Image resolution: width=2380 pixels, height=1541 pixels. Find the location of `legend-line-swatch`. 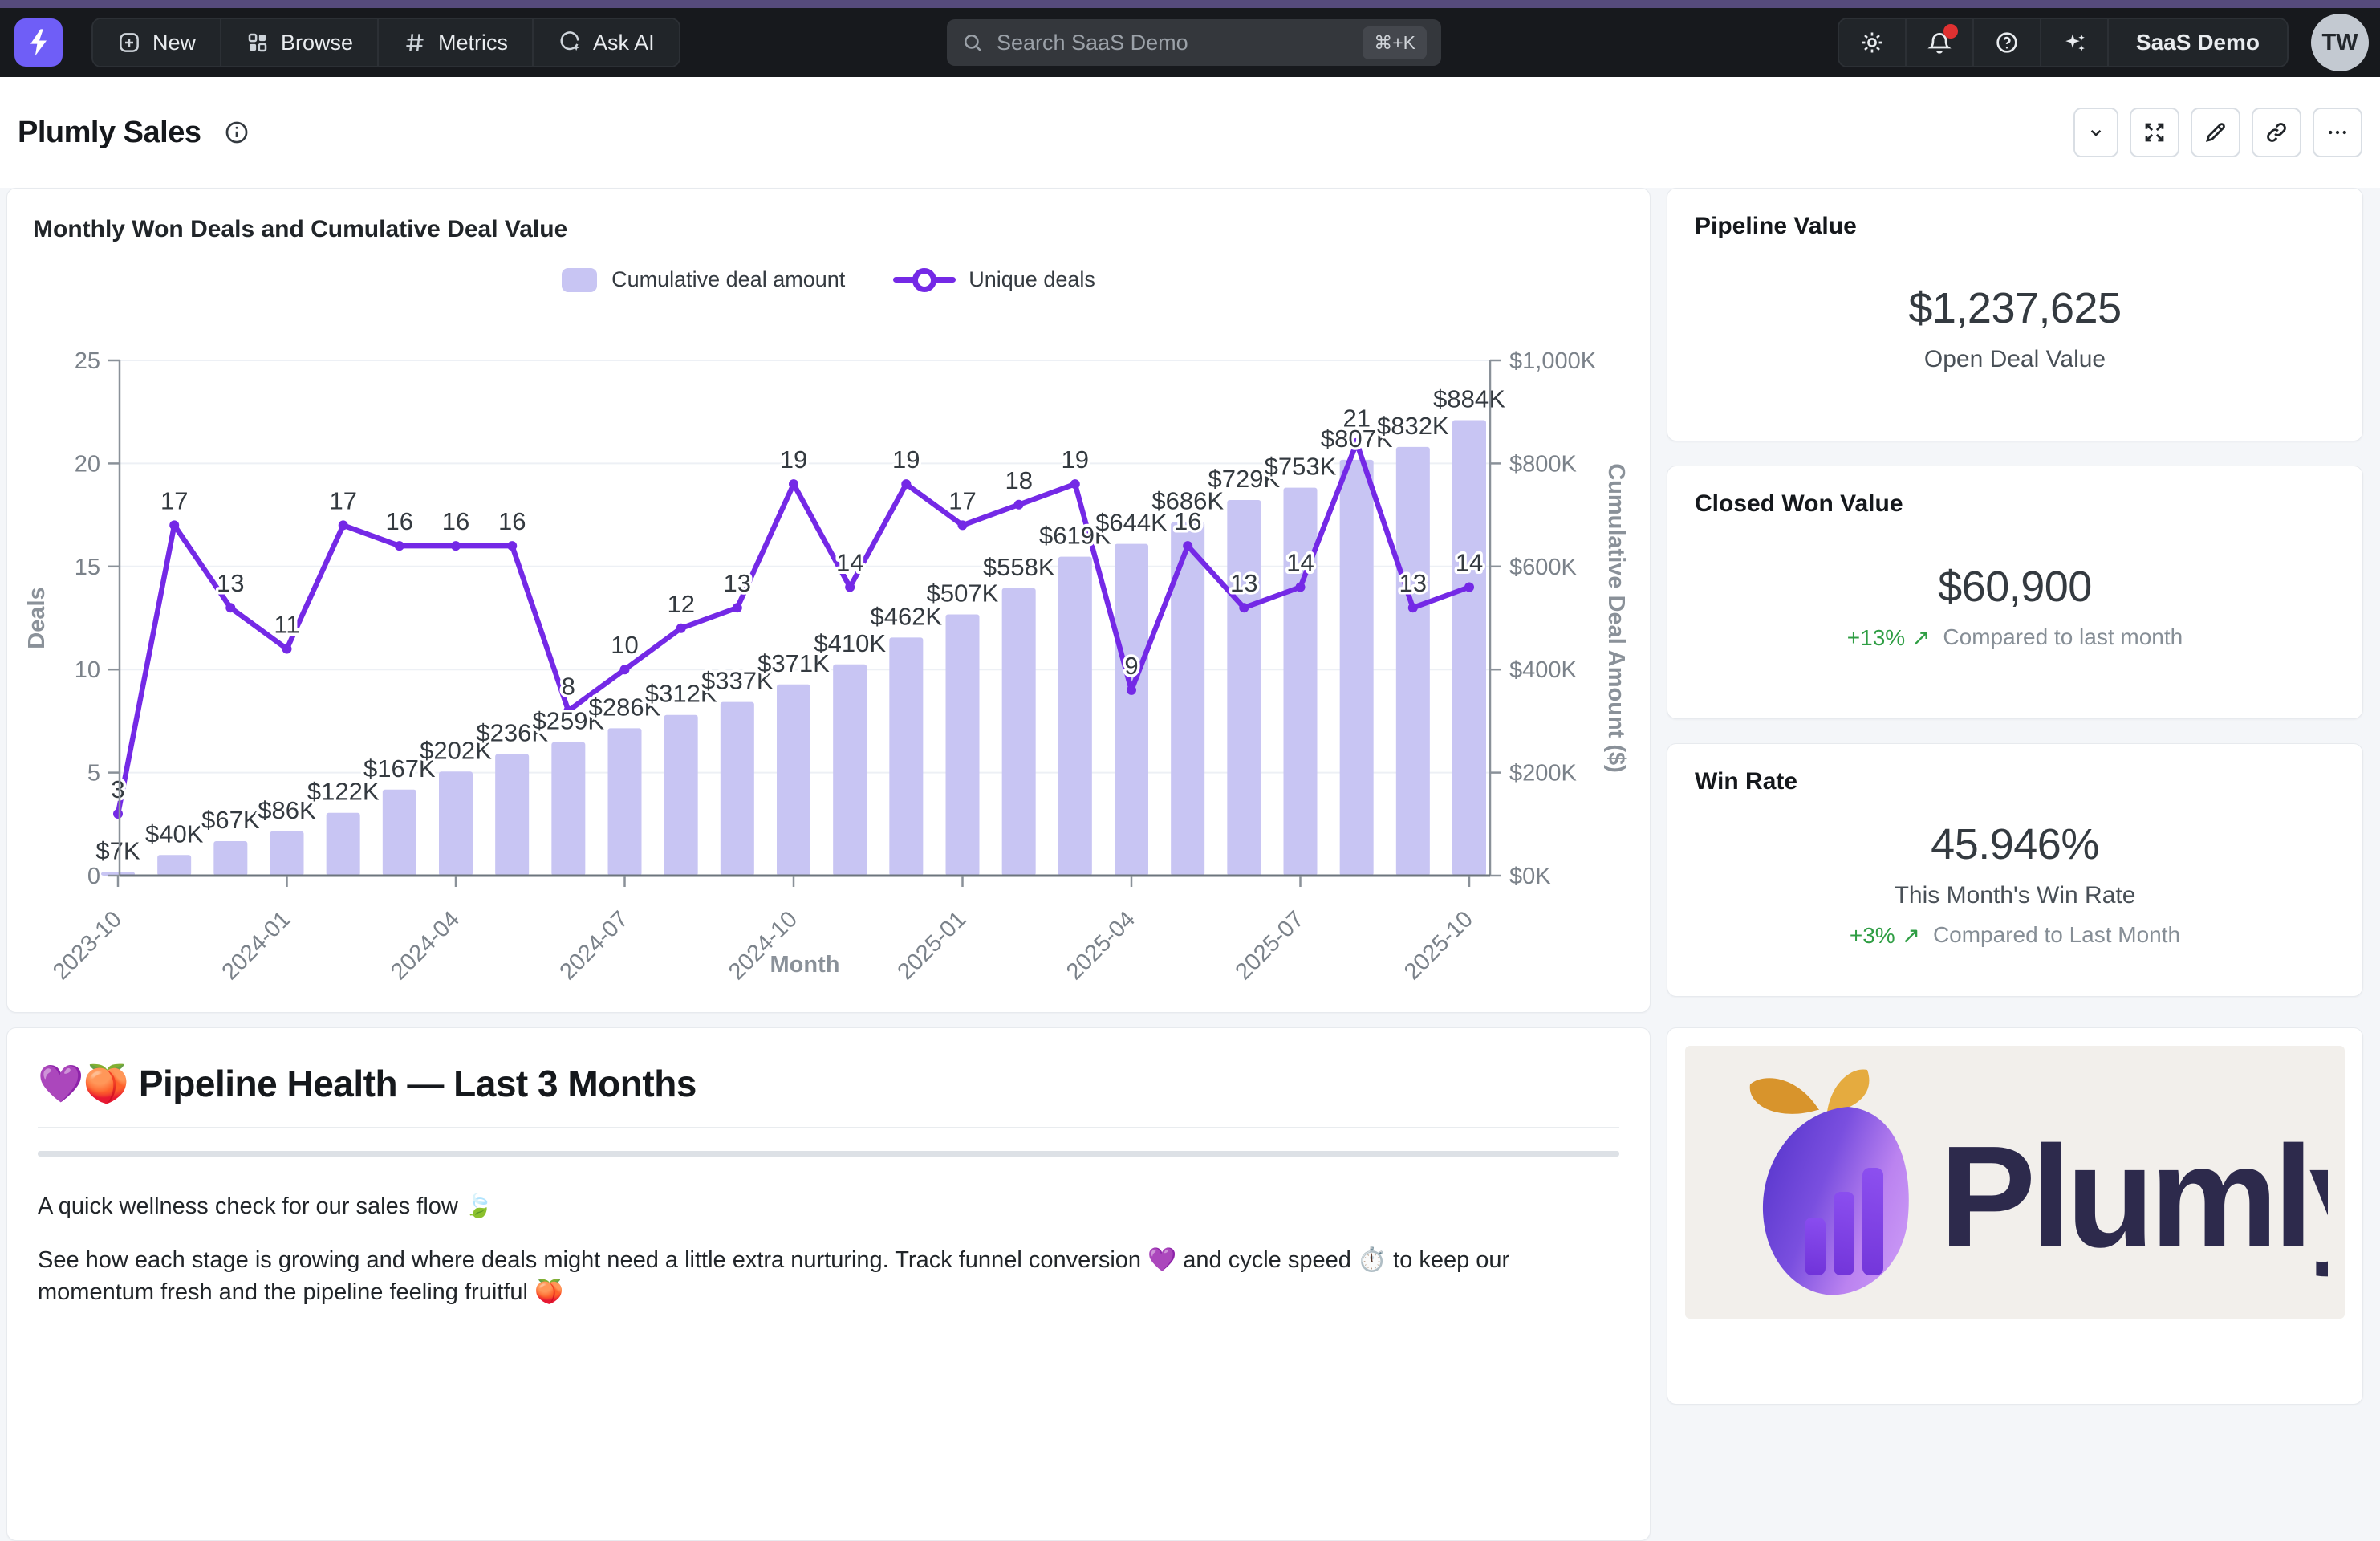

legend-line-swatch is located at coordinates (924, 279).